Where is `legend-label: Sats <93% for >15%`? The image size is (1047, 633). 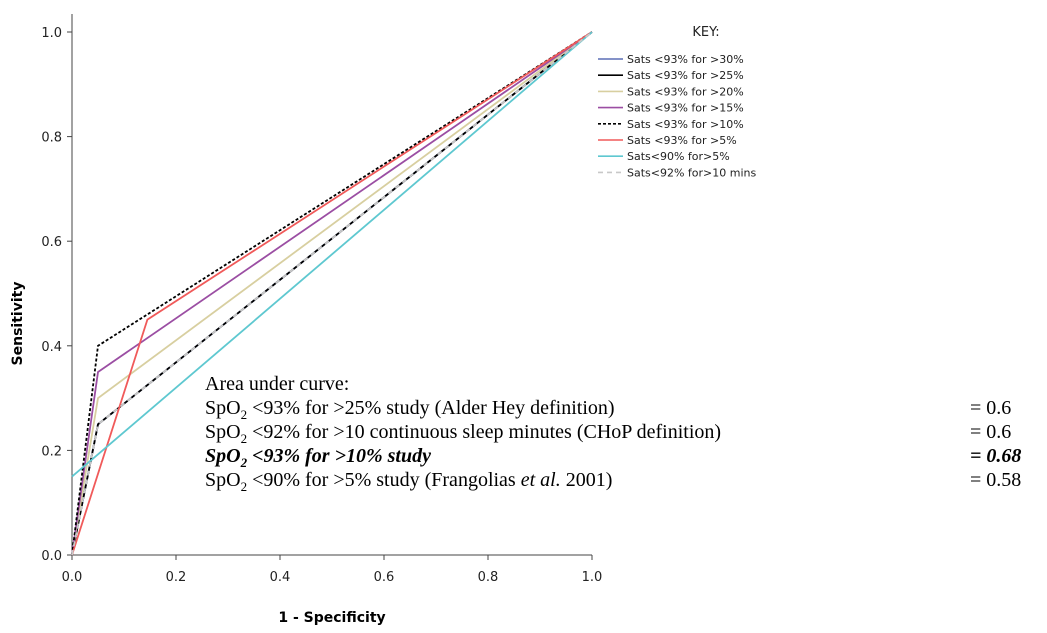
legend-label: Sats <93% for >15% is located at coordinates (685, 108).